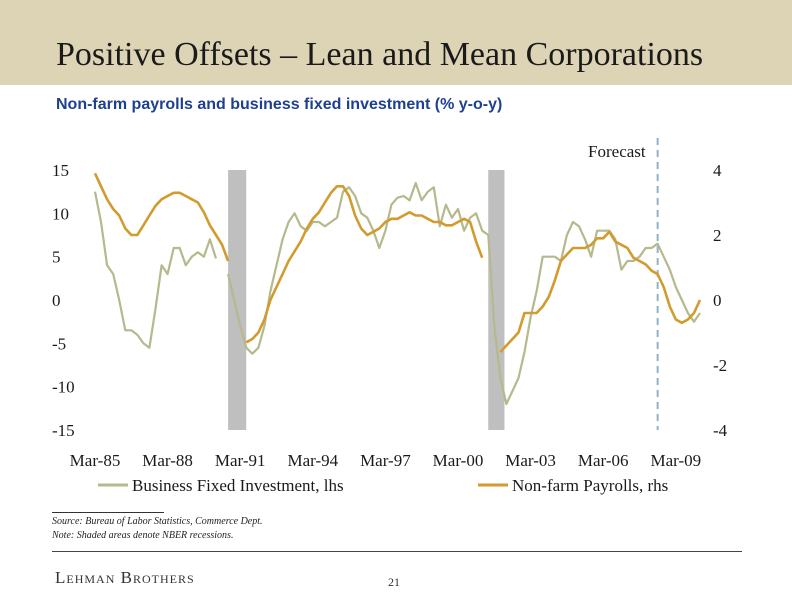 This screenshot has width=792, height=612. What do you see at coordinates (108, 512) in the screenshot?
I see `footnote-divider` at bounding box center [108, 512].